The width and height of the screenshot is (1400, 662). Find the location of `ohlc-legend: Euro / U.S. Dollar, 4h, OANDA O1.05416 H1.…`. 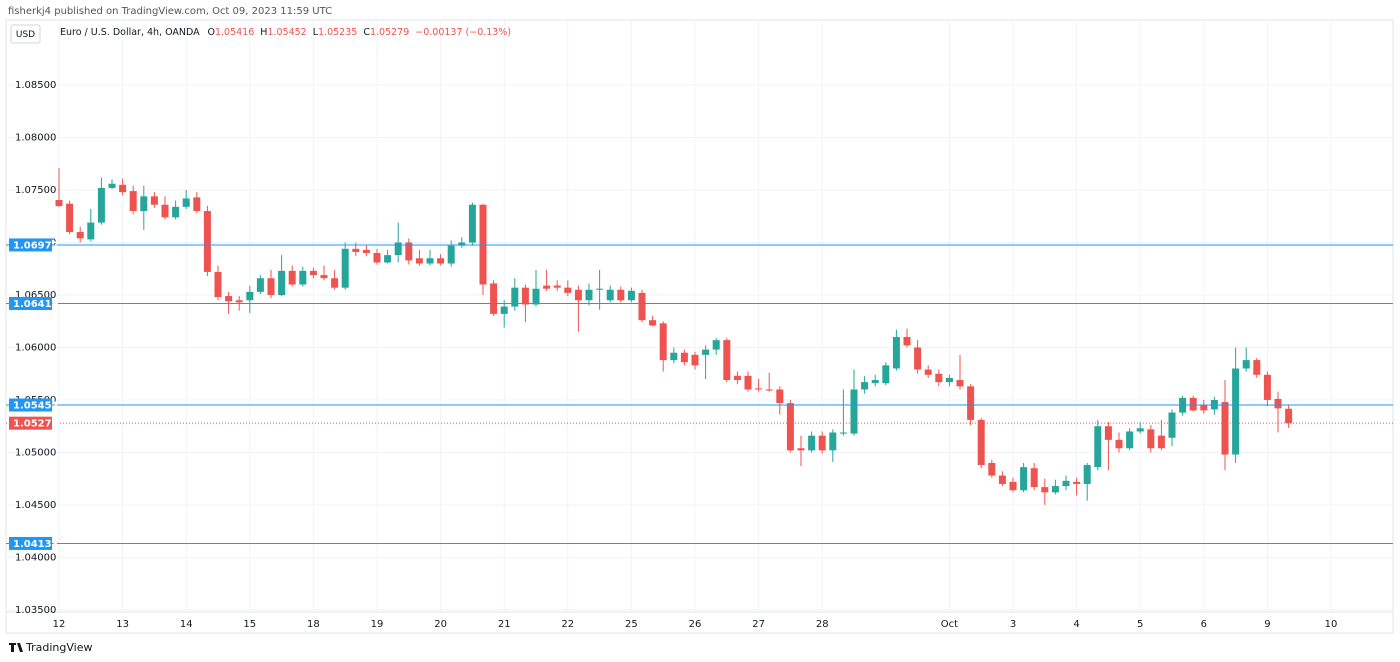

ohlc-legend: Euro / U.S. Dollar, 4h, OANDA O1.05416 H1.… is located at coordinates (285, 32).